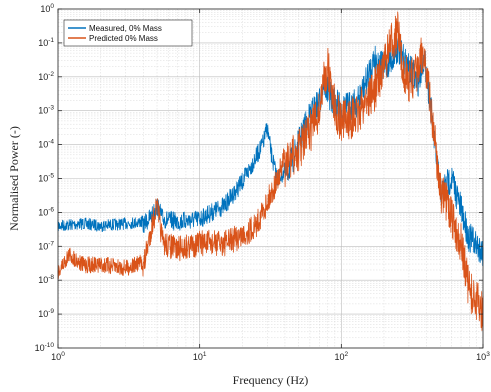  I want to click on legend-label-measured: Measured, 0% Mass, so click(125, 28).